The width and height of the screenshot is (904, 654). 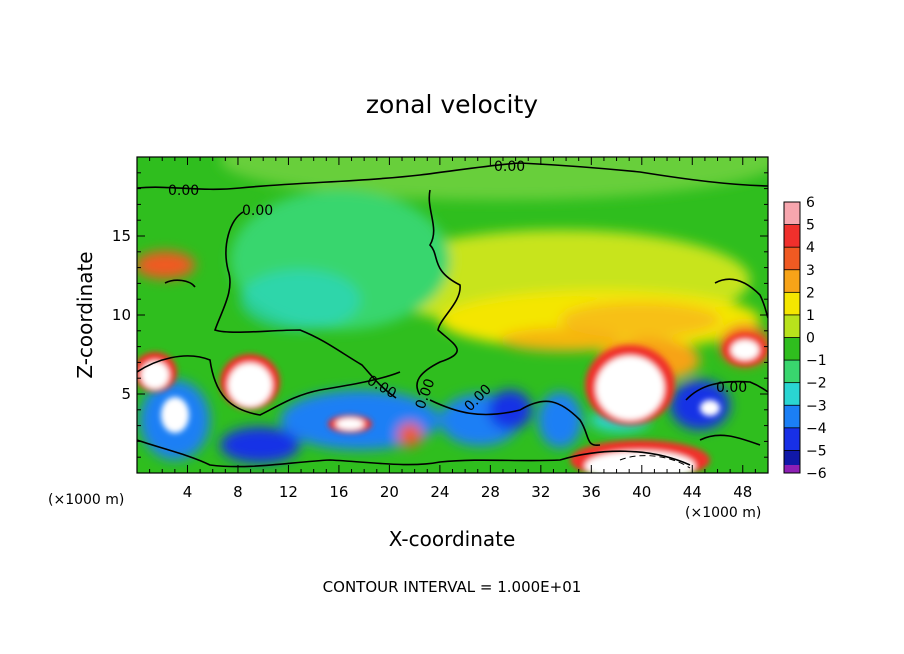 I want to click on x-axis-label: X-coordinate, so click(x=452, y=539).